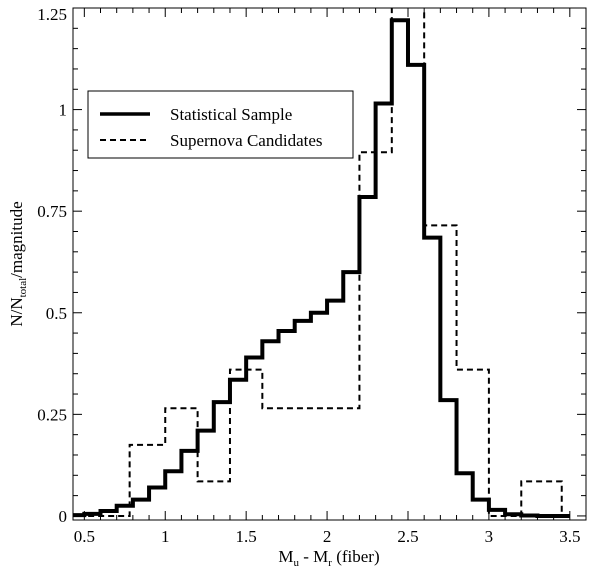 The width and height of the screenshot is (598, 572). What do you see at coordinates (285, 556) in the screenshot?
I see `x-axis-label-main: M` at bounding box center [285, 556].